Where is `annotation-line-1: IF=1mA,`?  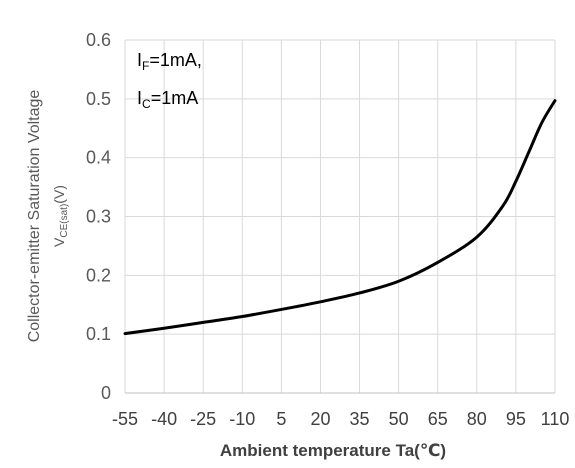
annotation-line-1: IF=1mA, is located at coordinates (169, 61).